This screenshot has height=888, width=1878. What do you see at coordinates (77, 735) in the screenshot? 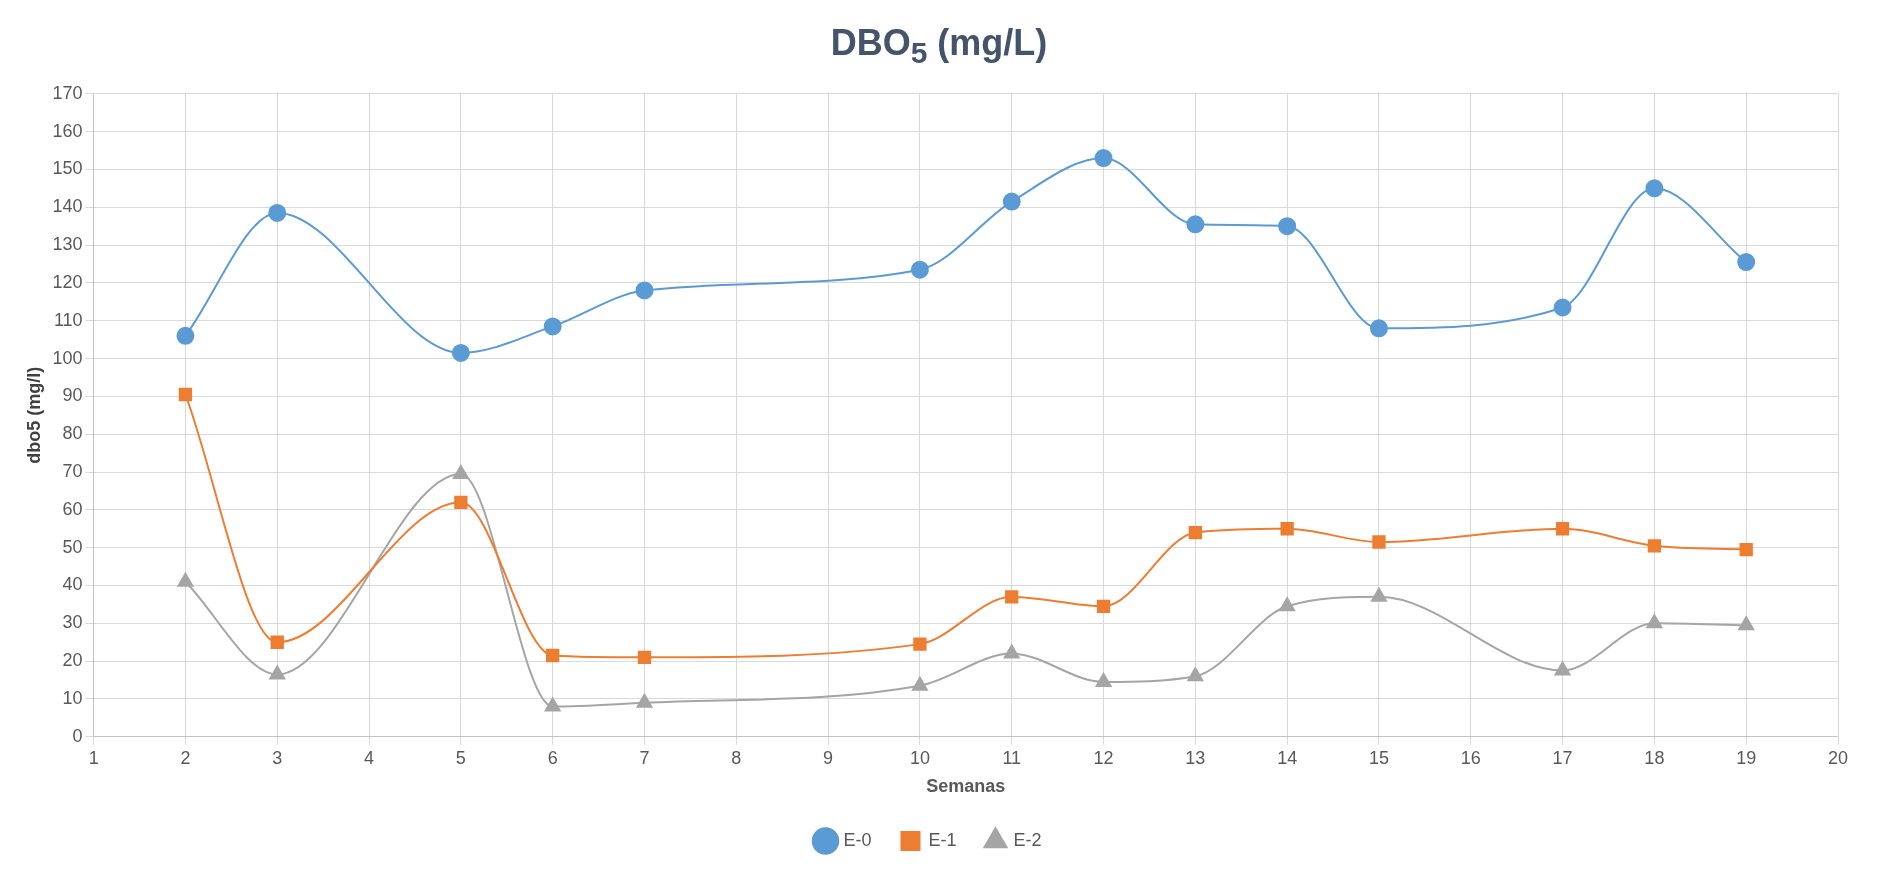
I see `y-tick-label: 0` at bounding box center [77, 735].